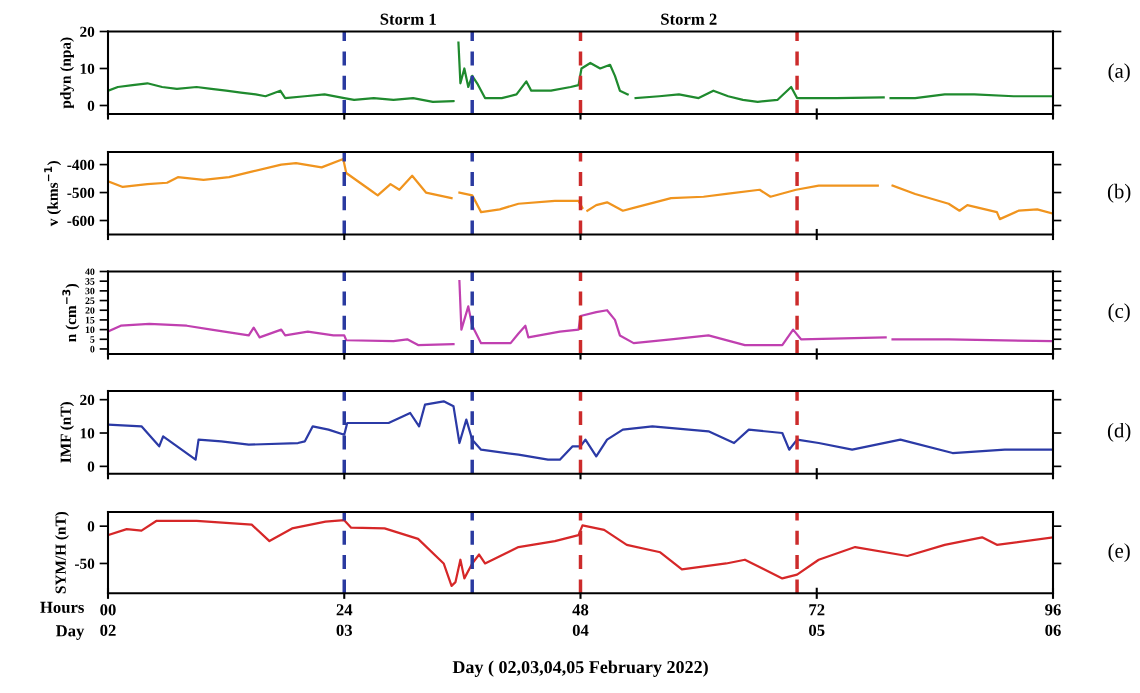  What do you see at coordinates (1119, 193) in the screenshot?
I see `text: (b)` at bounding box center [1119, 193].